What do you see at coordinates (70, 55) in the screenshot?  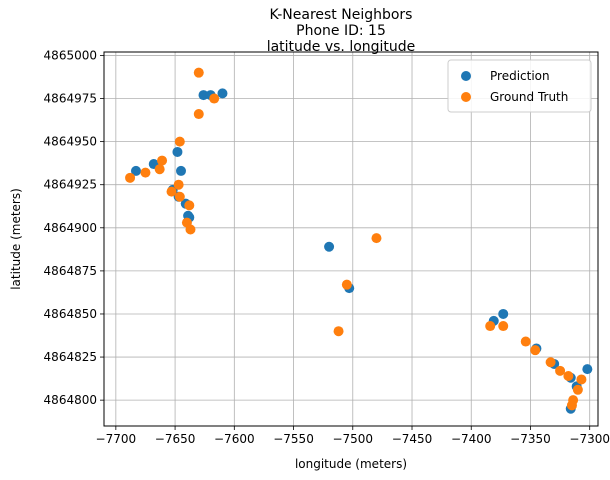 I see `y-tick-label: 4865000` at bounding box center [70, 55].